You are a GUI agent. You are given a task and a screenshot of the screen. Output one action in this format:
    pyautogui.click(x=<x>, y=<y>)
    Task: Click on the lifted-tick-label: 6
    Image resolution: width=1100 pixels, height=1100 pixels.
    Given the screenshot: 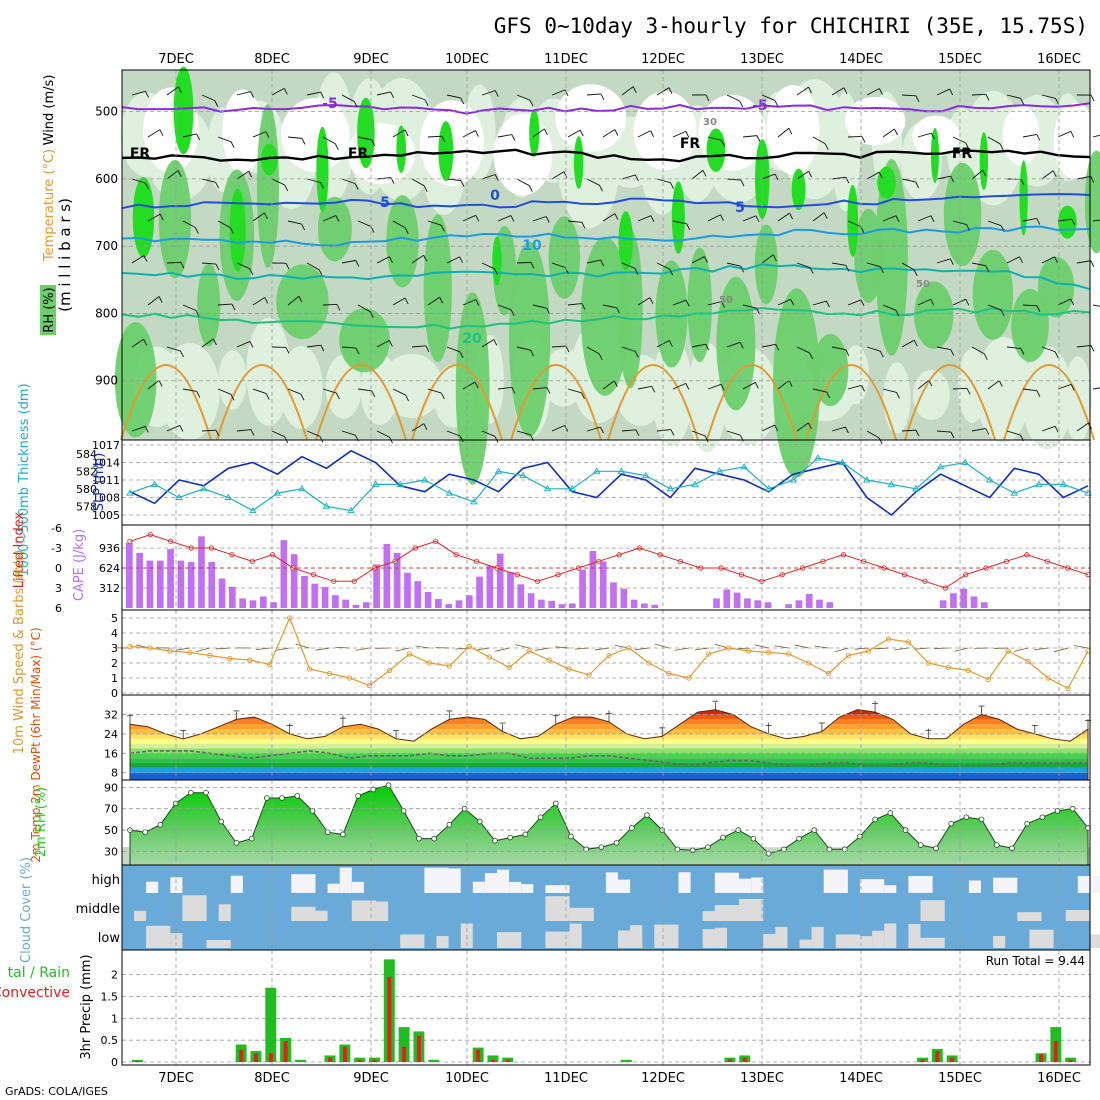 What is the action you would take?
    pyautogui.click(x=58, y=608)
    